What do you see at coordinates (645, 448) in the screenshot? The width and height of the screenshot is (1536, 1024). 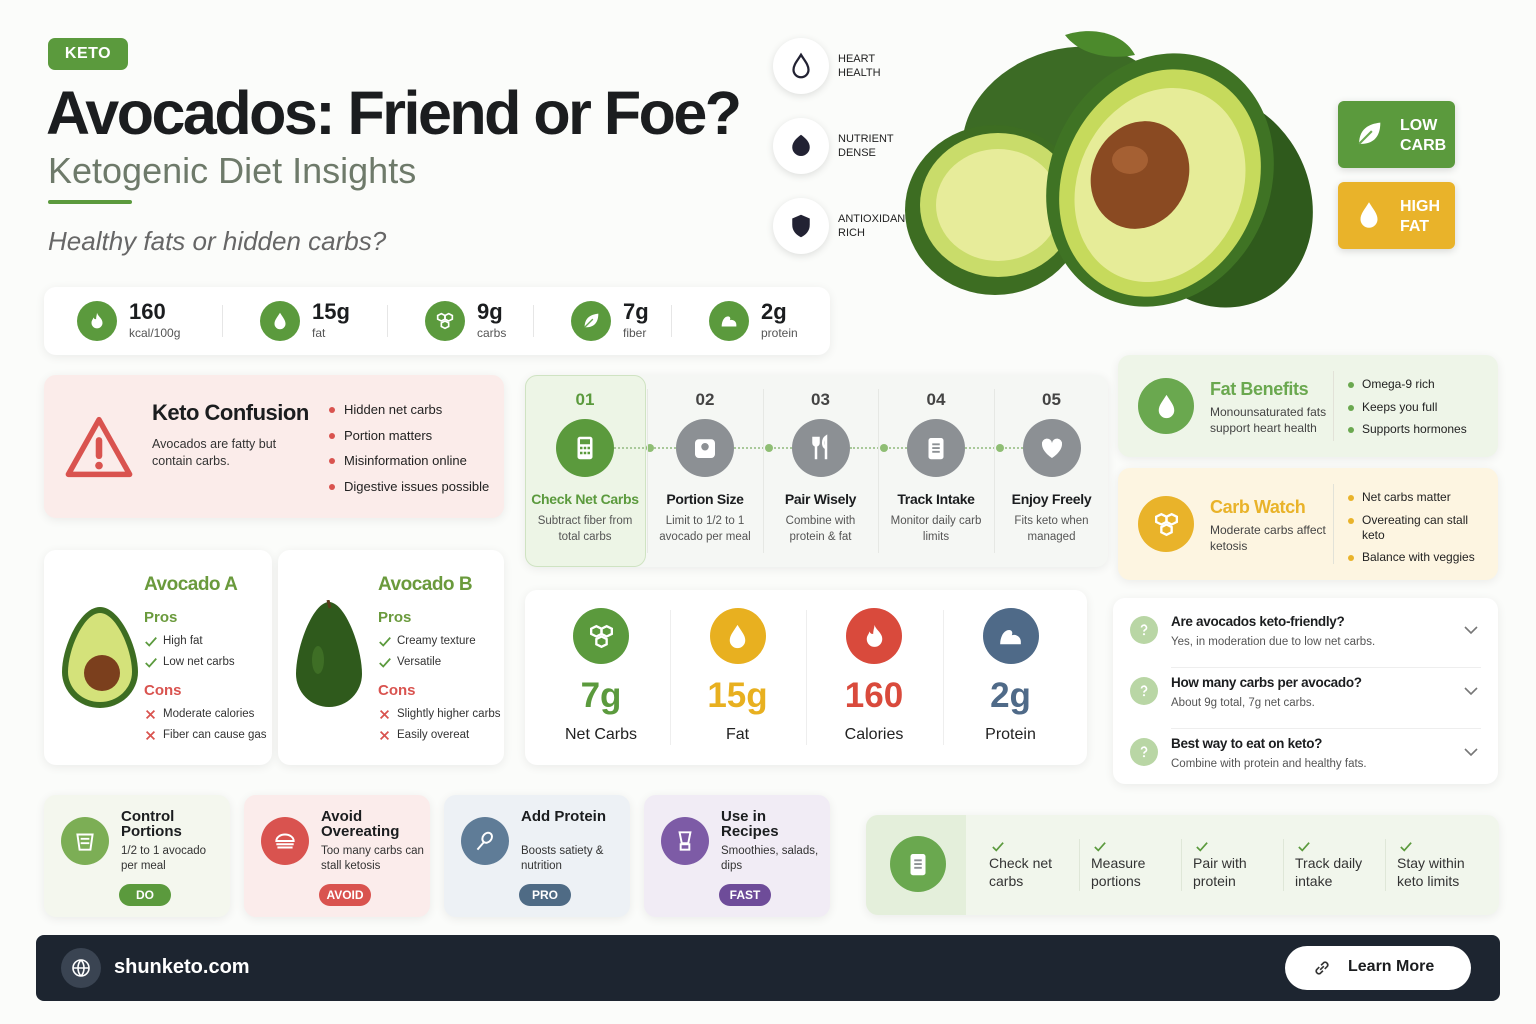 I see `step-connector` at bounding box center [645, 448].